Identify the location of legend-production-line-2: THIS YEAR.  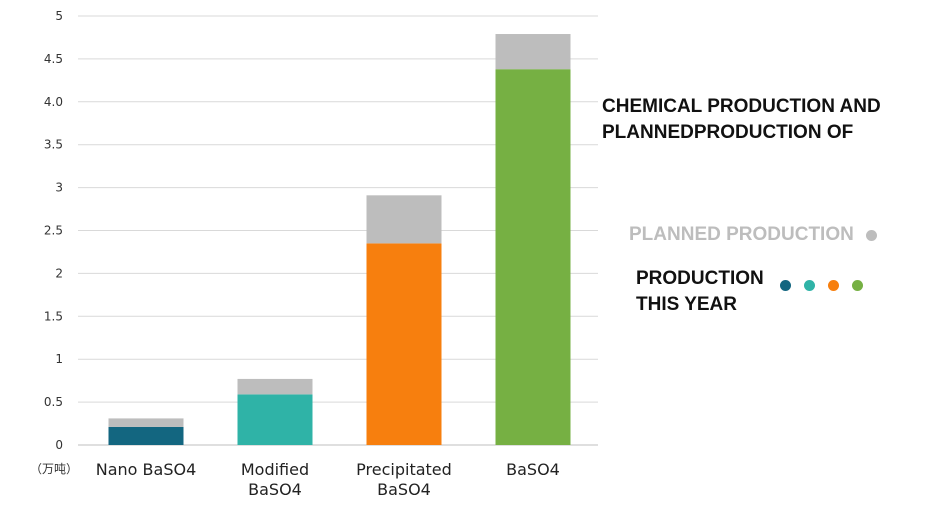
(687, 304).